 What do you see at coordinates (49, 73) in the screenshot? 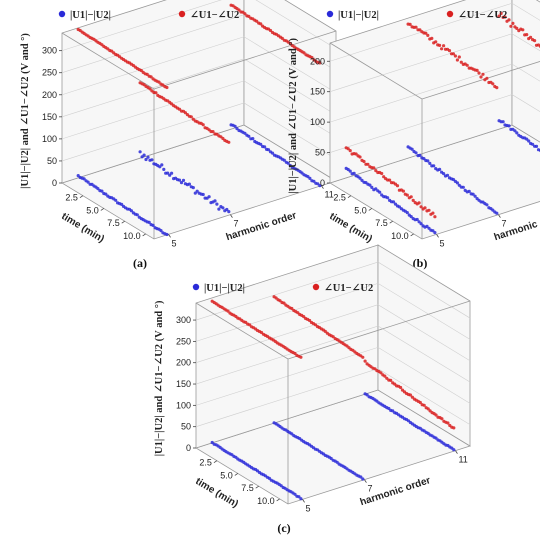
I see `z-tick-label: 250` at bounding box center [49, 73].